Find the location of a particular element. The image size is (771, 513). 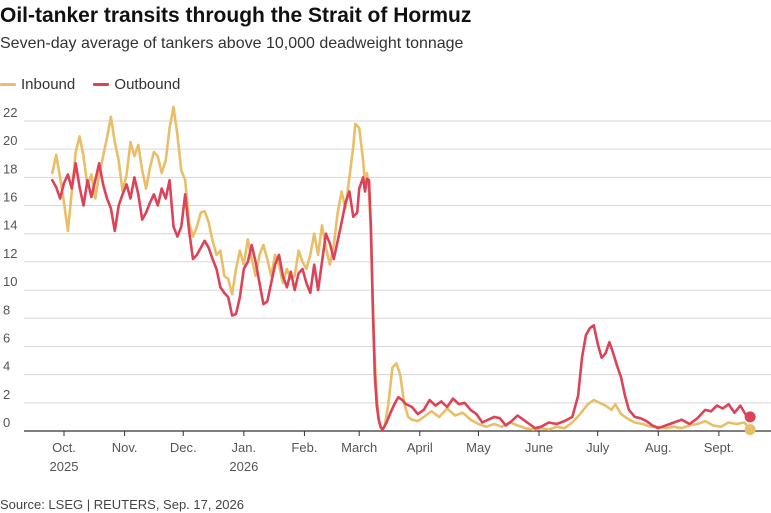

x-tick-sublabel-3: 2026 is located at coordinates (243, 466).